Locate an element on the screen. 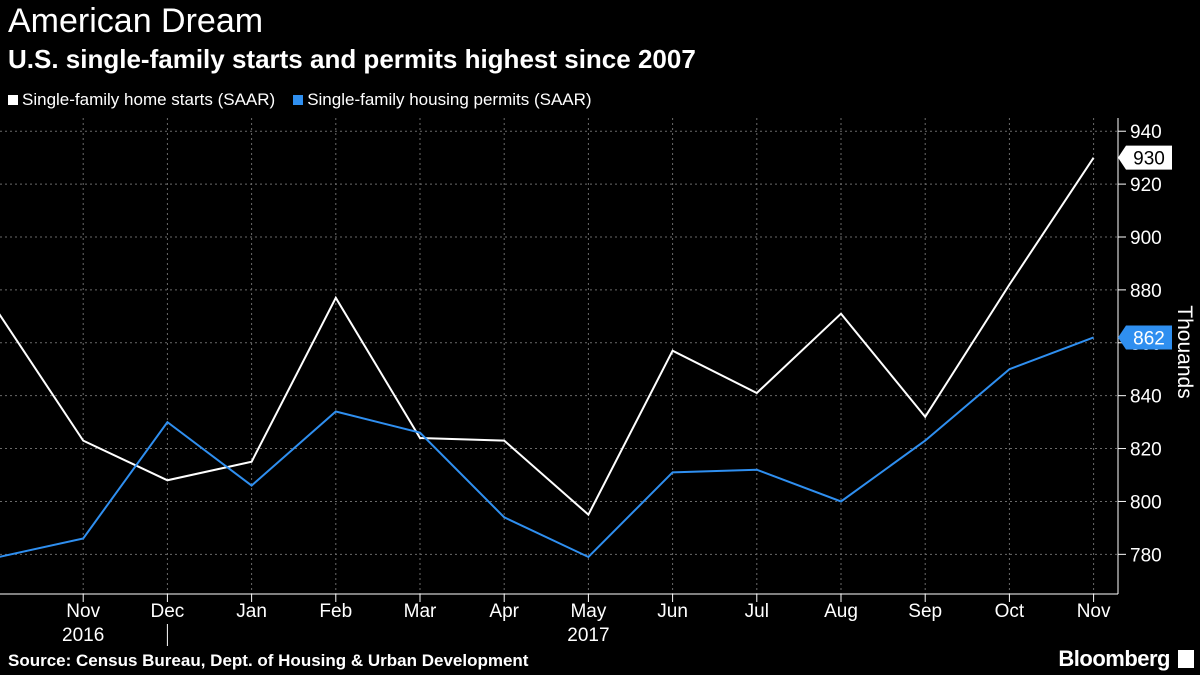 The width and height of the screenshot is (1200, 675). year-label: 2017 is located at coordinates (588, 635).